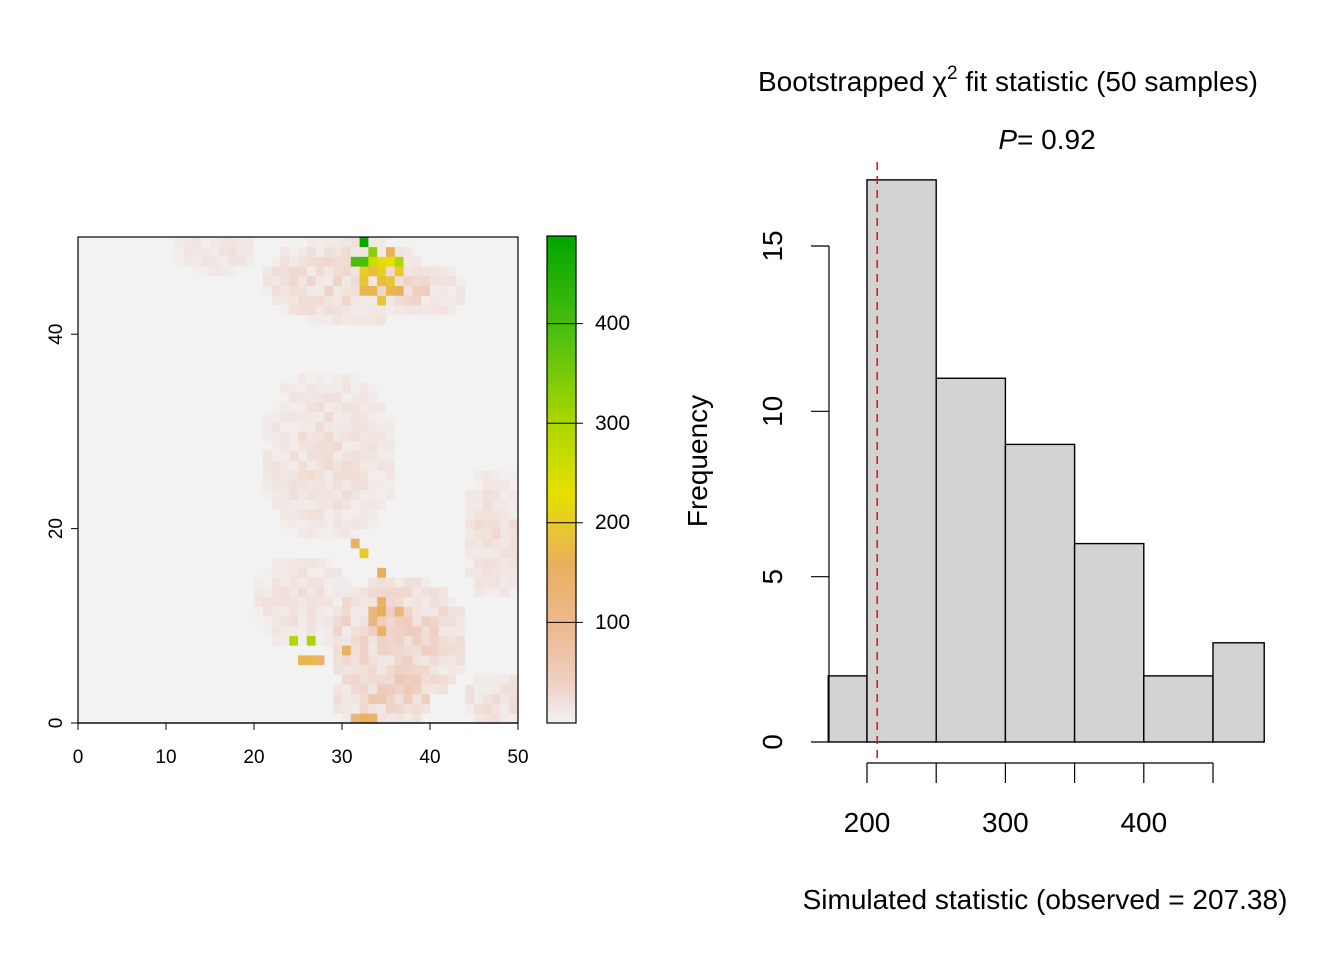 The image size is (1344, 960). Describe the element at coordinates (1238, 692) in the screenshot. I see `histogram-bar` at that location.